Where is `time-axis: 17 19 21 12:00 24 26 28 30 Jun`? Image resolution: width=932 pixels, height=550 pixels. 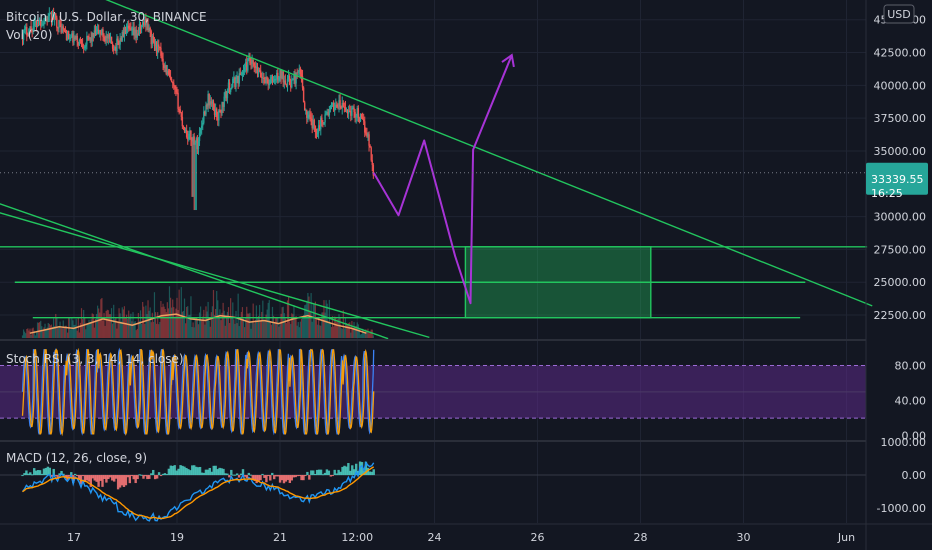
time-axis: 17 19 21 12:00 24 26 28 30 Jun is located at coordinates (461, 537).